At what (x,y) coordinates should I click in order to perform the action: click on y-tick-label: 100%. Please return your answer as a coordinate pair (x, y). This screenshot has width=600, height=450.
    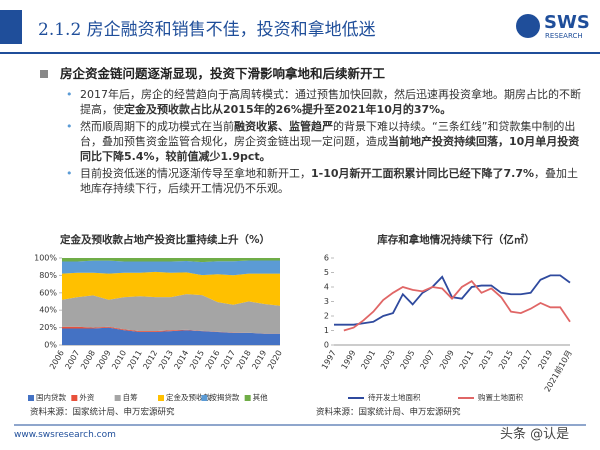
    Looking at the image, I should click on (45, 258).